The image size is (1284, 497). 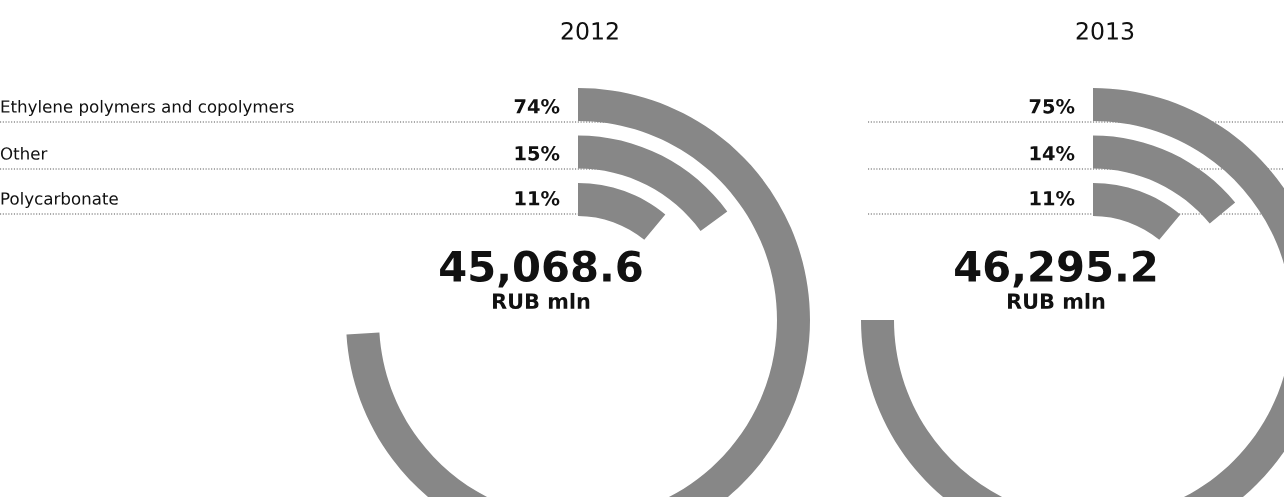 I want to click on data-label: 74%, so click(x=537, y=106).